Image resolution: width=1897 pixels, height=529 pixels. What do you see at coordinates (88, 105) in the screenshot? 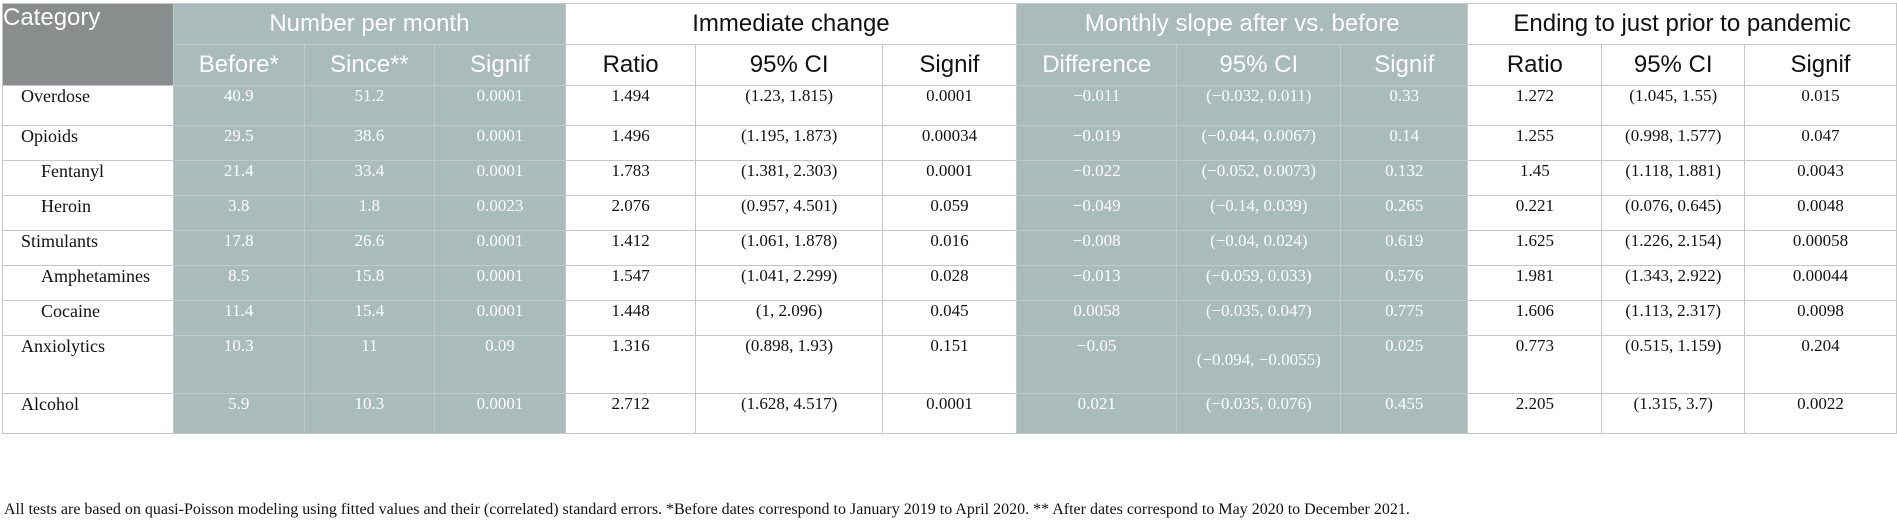
I see `row-label: Overdose` at bounding box center [88, 105].